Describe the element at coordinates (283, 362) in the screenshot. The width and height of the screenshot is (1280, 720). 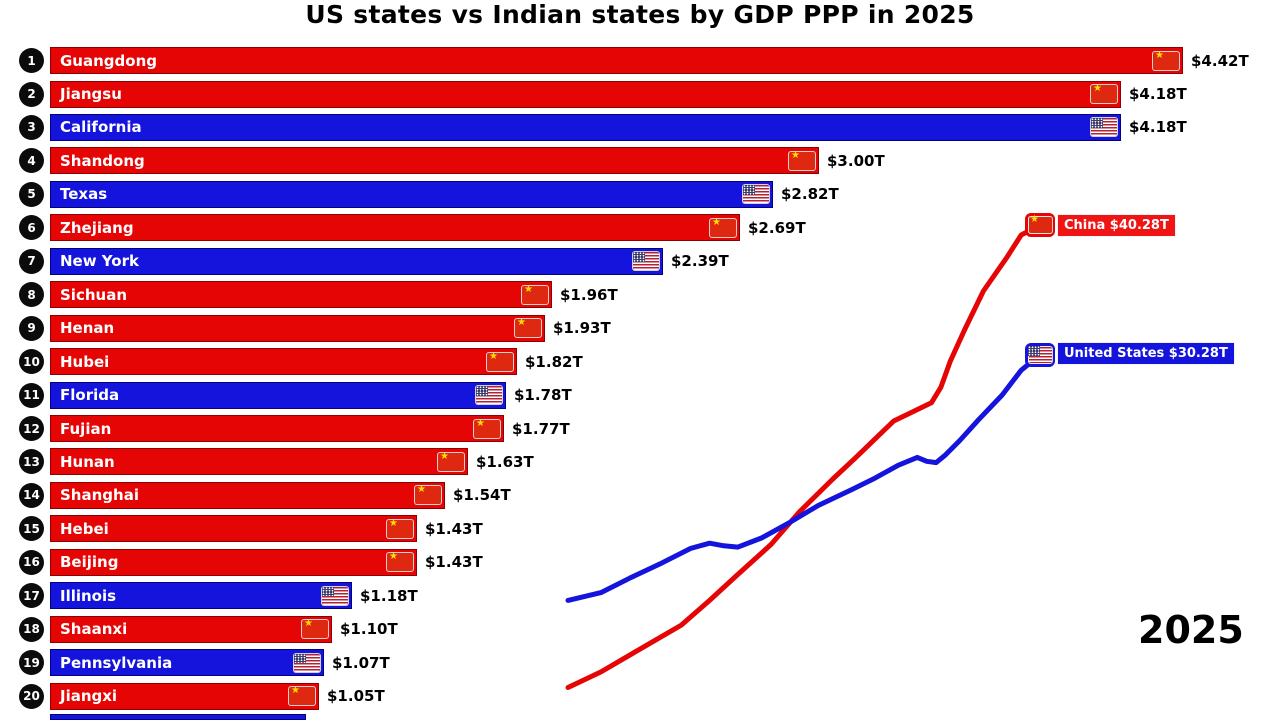
I see `bar: Hubei` at that location.